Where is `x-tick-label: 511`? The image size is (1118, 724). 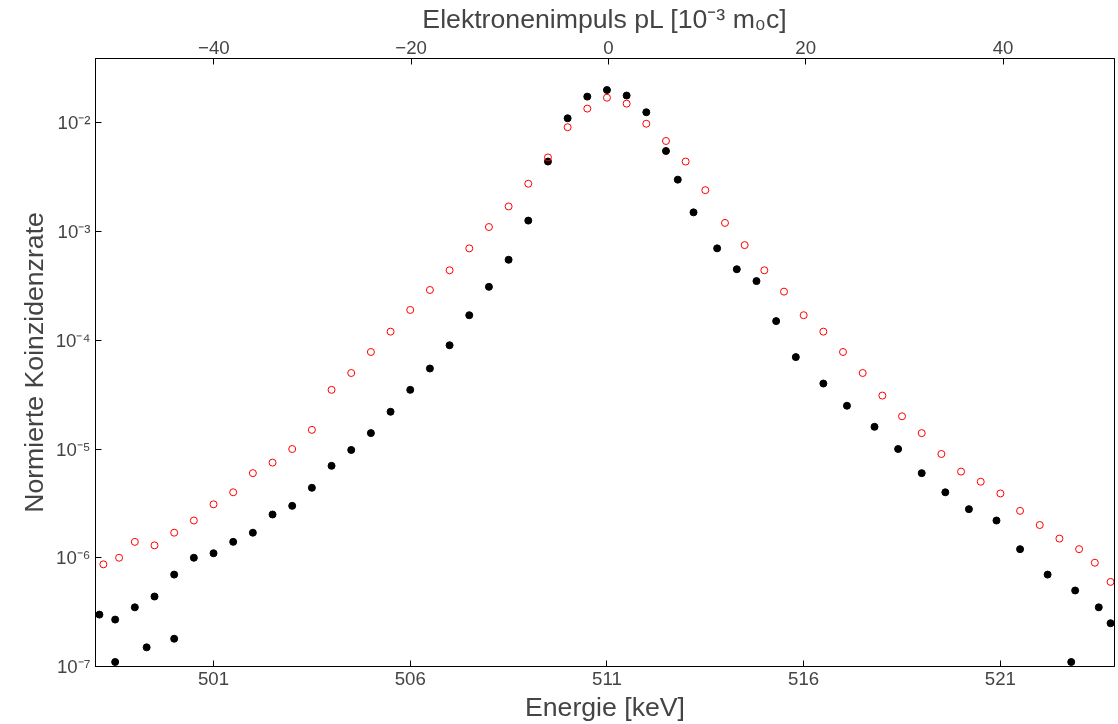
x-tick-label: 511 is located at coordinates (607, 678).